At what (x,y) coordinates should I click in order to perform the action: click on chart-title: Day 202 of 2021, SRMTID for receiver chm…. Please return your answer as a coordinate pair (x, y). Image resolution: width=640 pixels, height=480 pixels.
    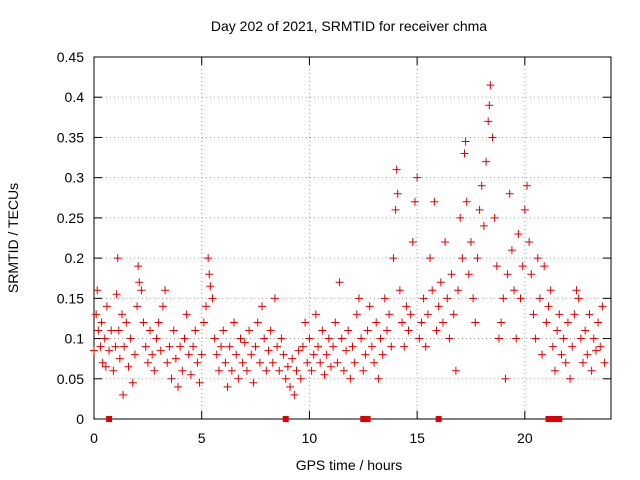
    Looking at the image, I should click on (349, 26).